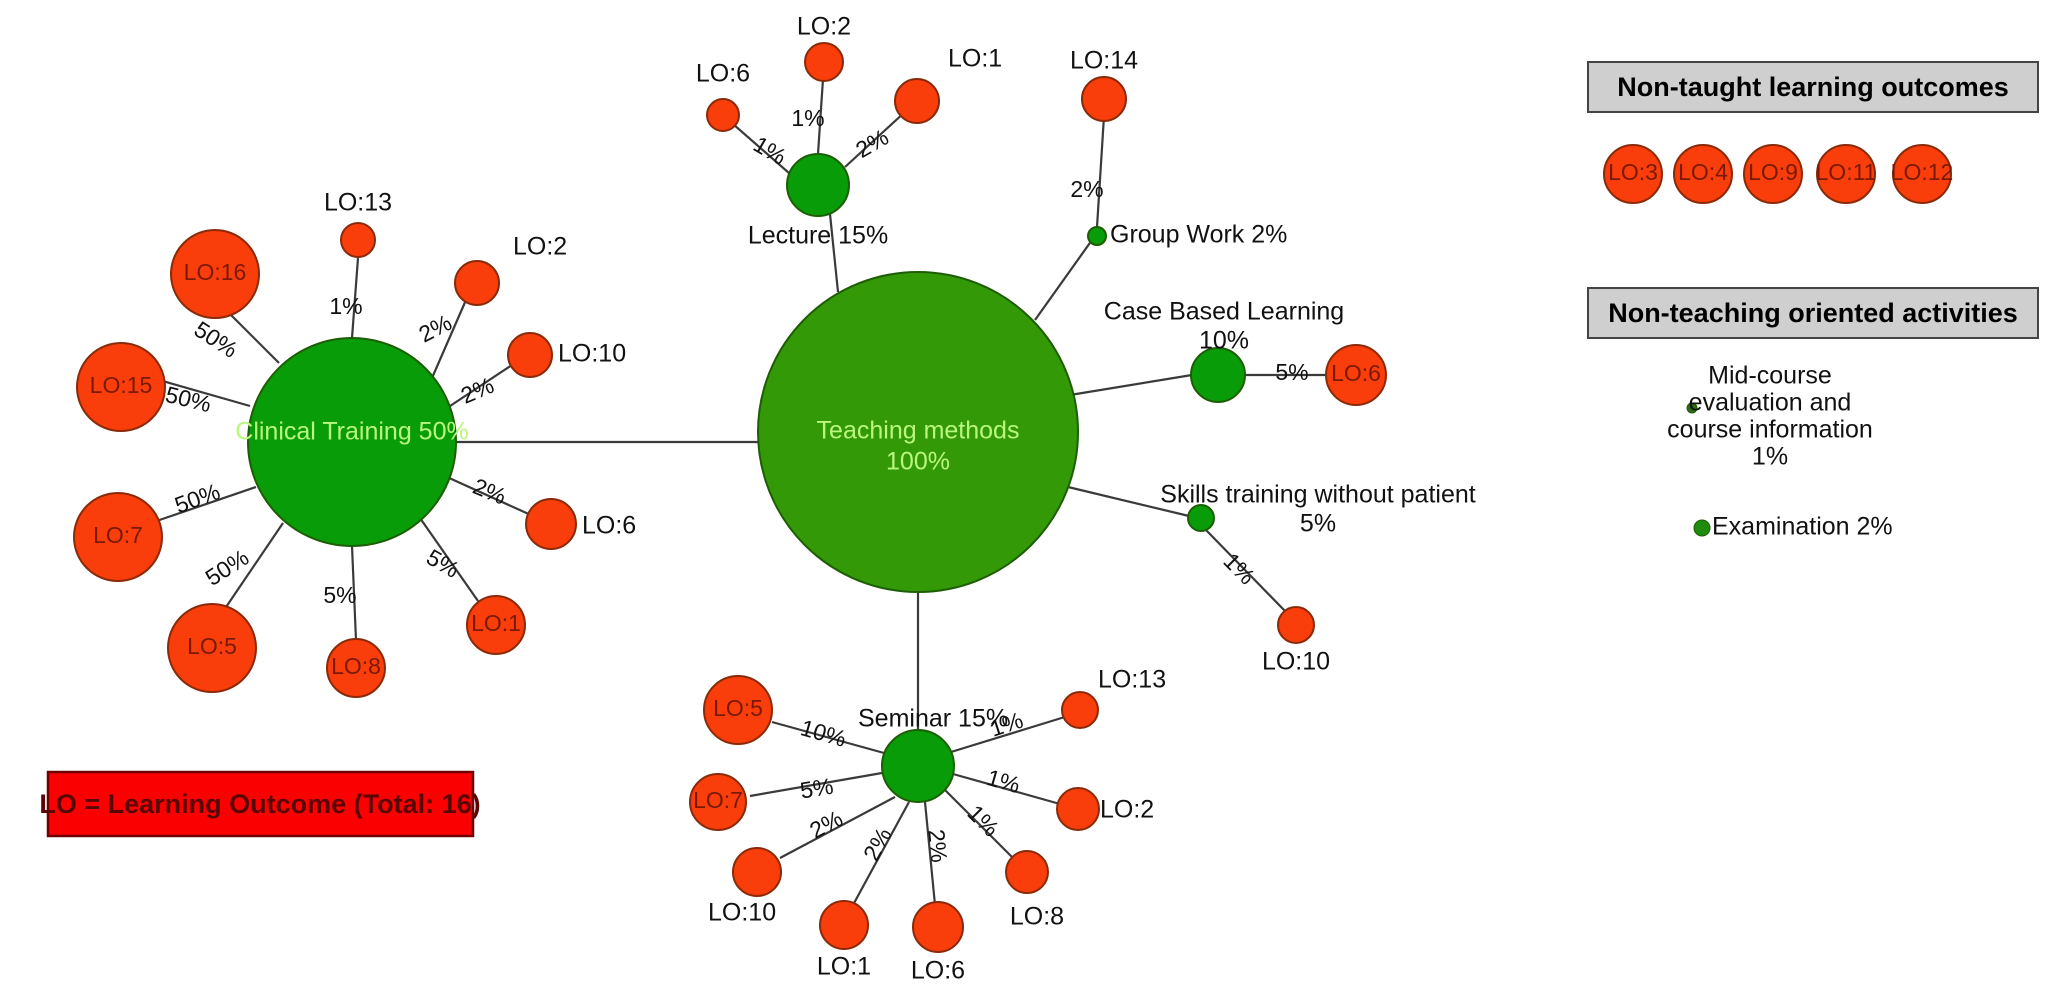  Describe the element at coordinates (1006, 789) in the screenshot. I see `edge-seminar-lo2` at that location.